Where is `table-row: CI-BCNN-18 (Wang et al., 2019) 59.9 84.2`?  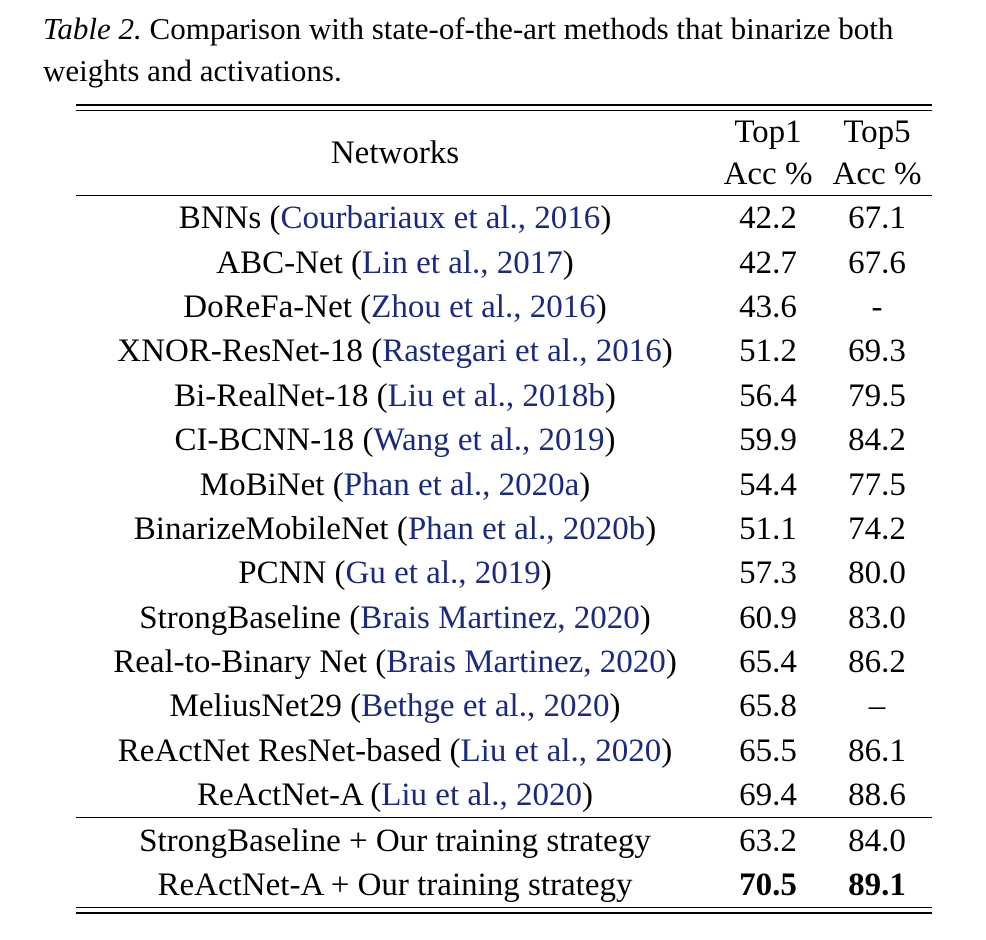 table-row: CI-BCNN-18 (Wang et al., 2019) 59.9 84.2 is located at coordinates (504, 440).